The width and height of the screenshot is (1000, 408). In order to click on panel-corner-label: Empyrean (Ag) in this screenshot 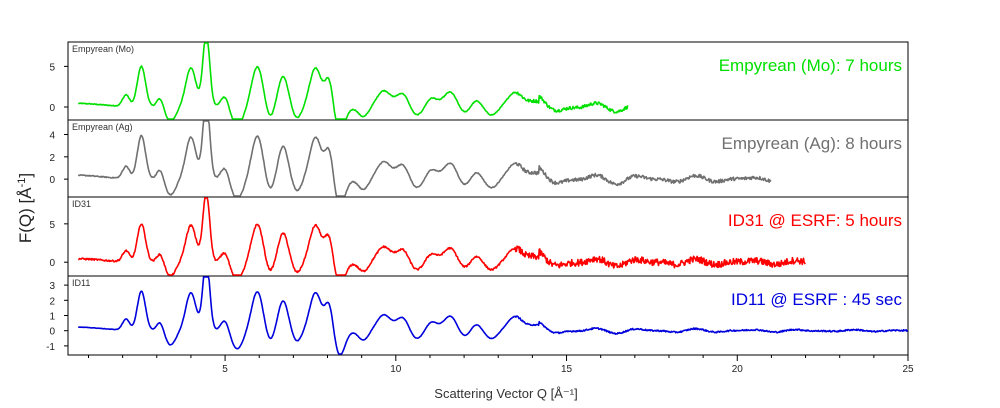, I will do `click(102, 127)`.